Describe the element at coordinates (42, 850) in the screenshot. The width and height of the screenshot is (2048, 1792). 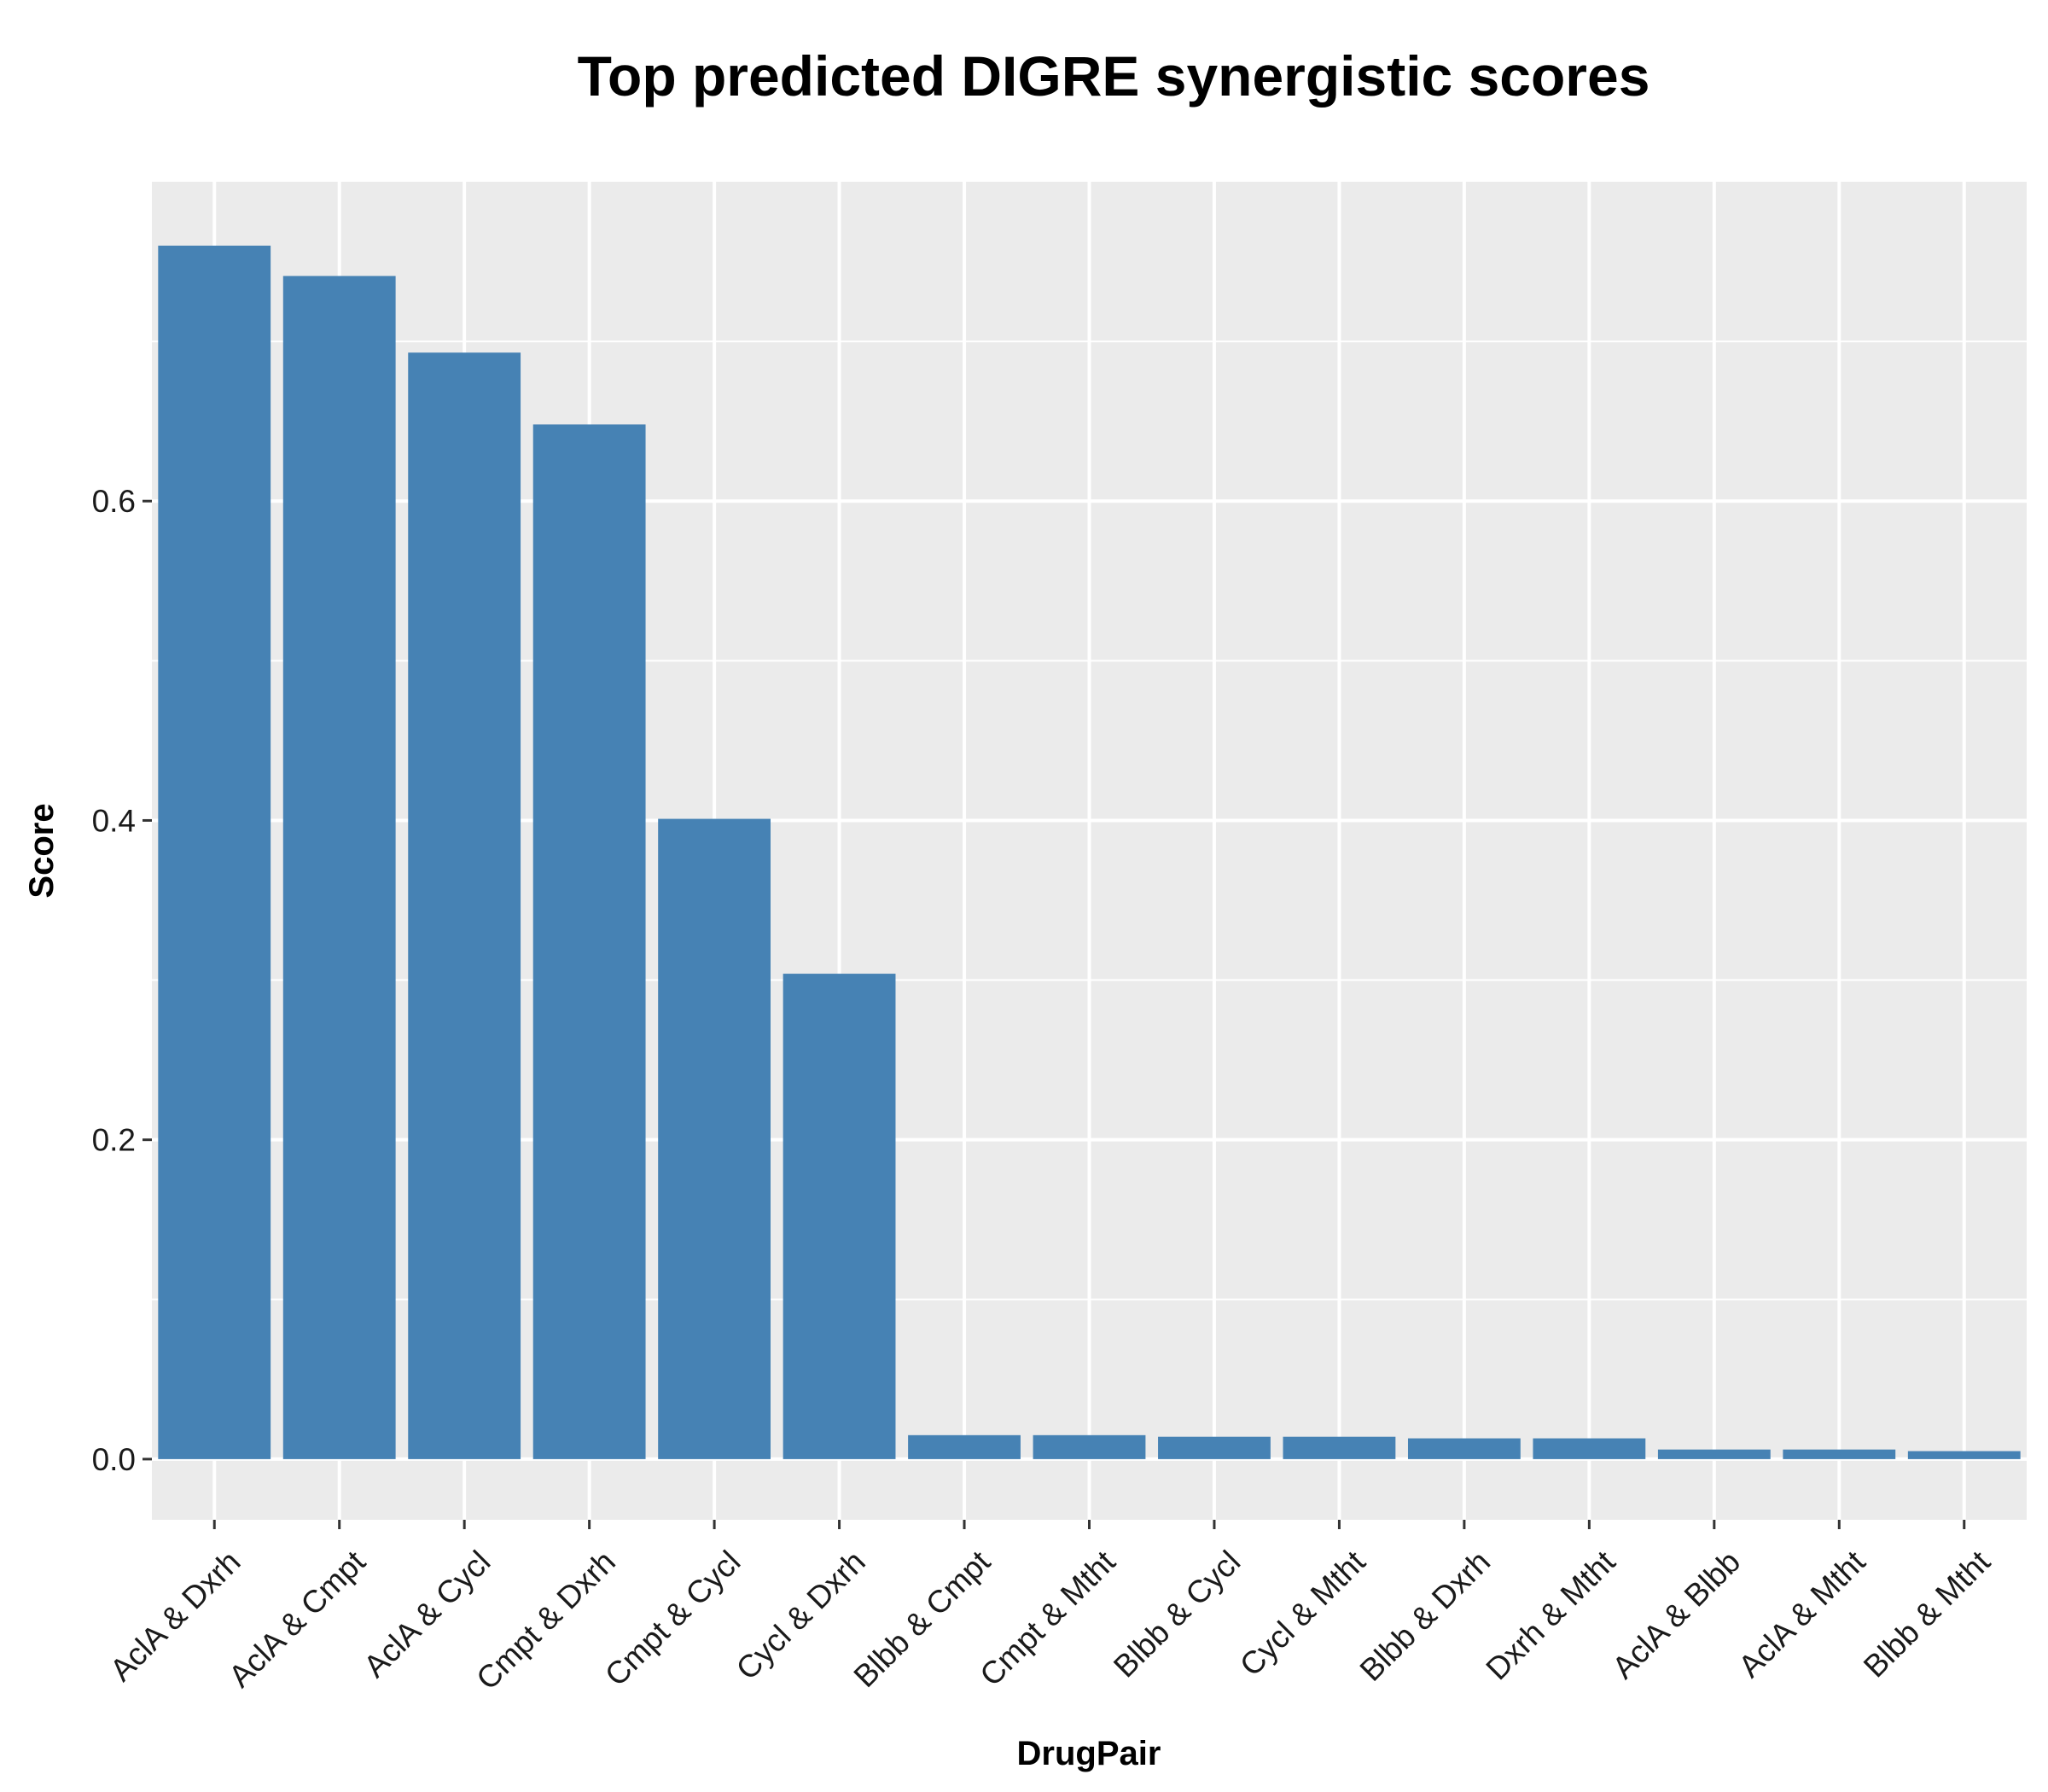
I see `y-axis-title: Score` at that location.